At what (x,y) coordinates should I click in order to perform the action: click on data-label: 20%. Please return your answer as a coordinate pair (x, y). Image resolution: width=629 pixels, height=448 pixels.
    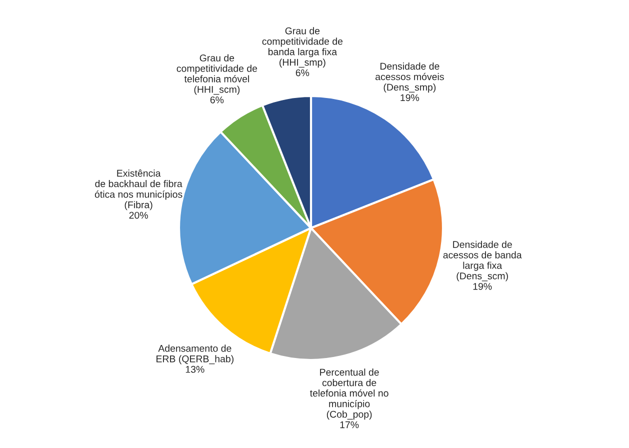
    Looking at the image, I should click on (138, 215).